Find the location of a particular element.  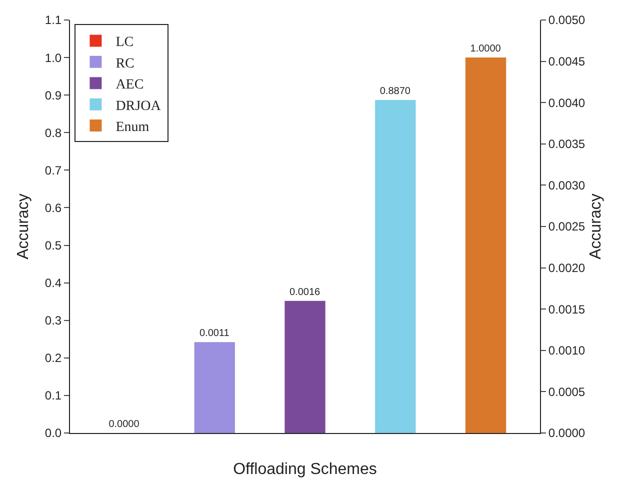

y2-tick-label: 0.0010 is located at coordinates (567, 351).